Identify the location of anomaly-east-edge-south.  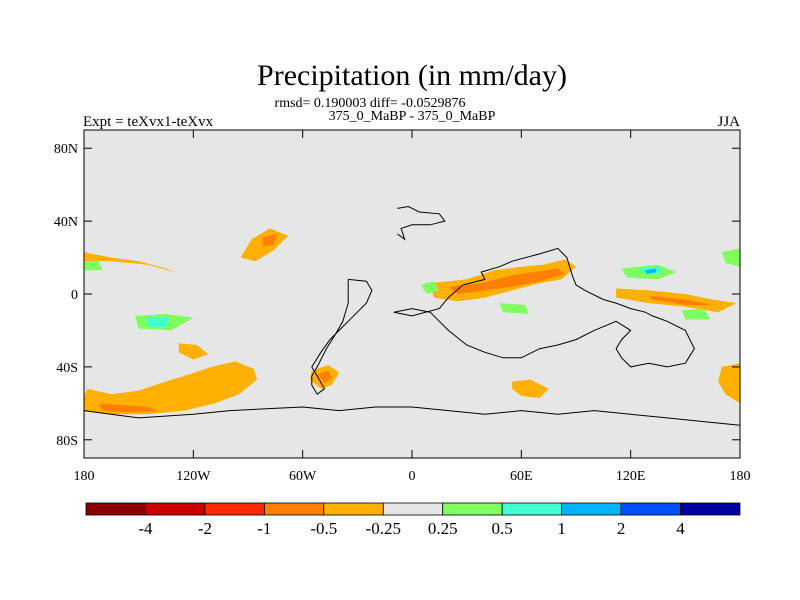
(729, 383).